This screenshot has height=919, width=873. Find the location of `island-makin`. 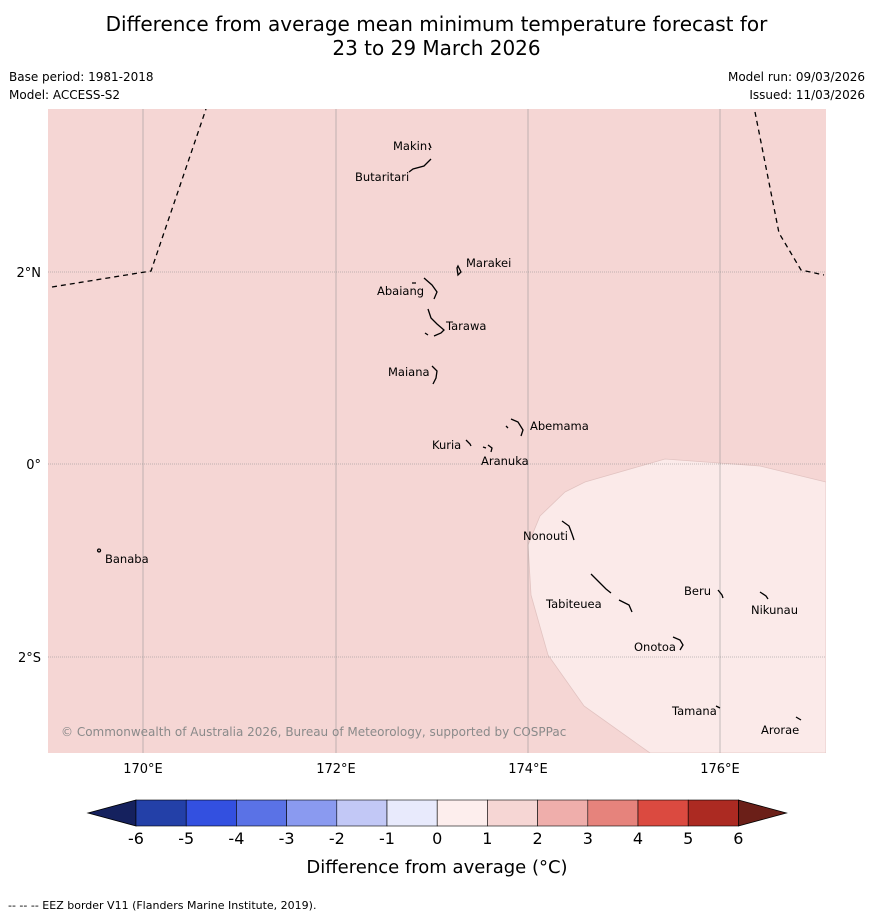

island-makin is located at coordinates (430, 146).